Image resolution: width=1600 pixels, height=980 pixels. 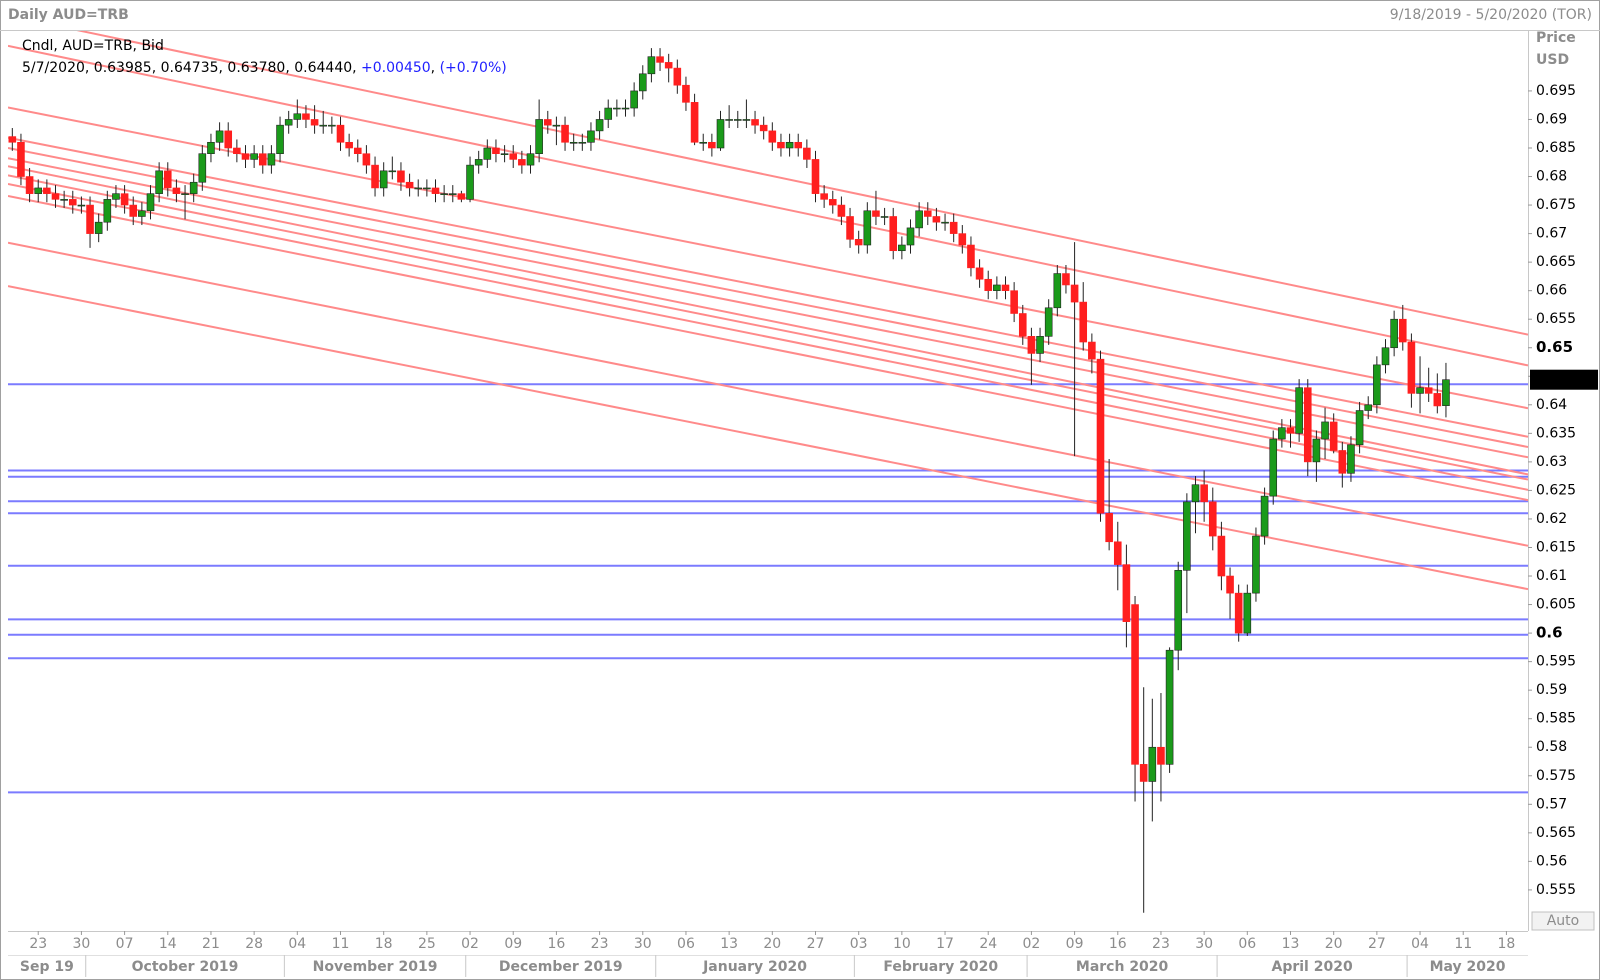 I want to click on y-tick-label: 0.635, so click(x=1556, y=433).